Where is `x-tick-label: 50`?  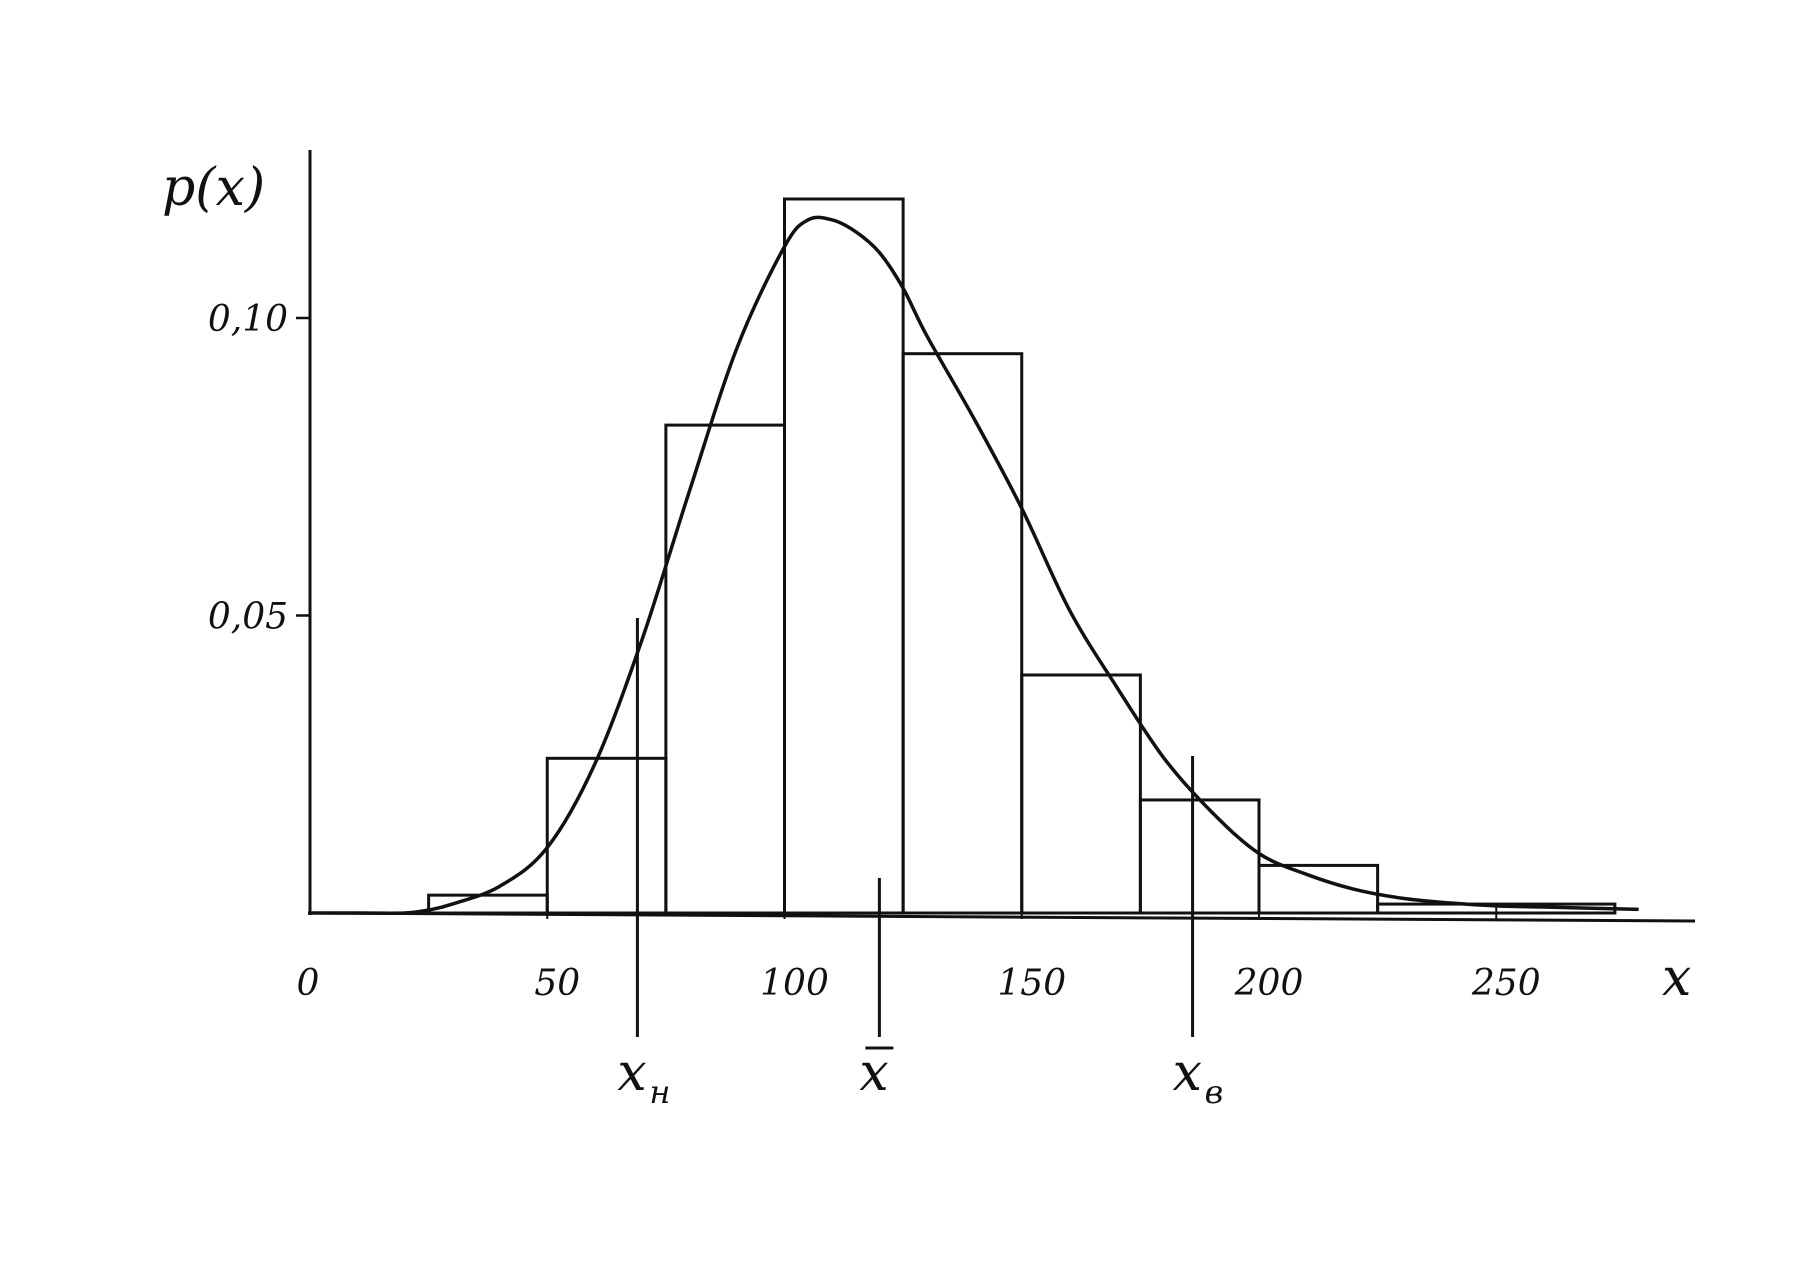
x-tick-label: 50 is located at coordinates (557, 983).